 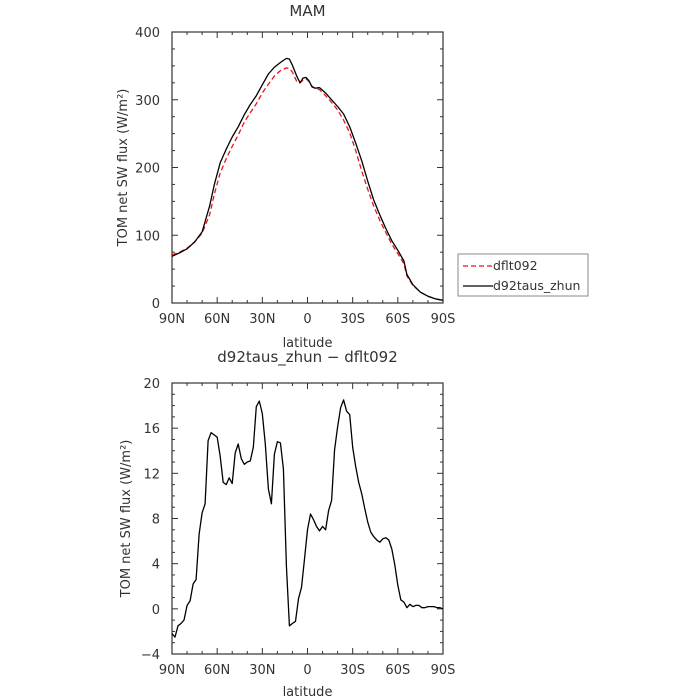 I want to click on top-x-tick-label: 60N, so click(x=217, y=319).